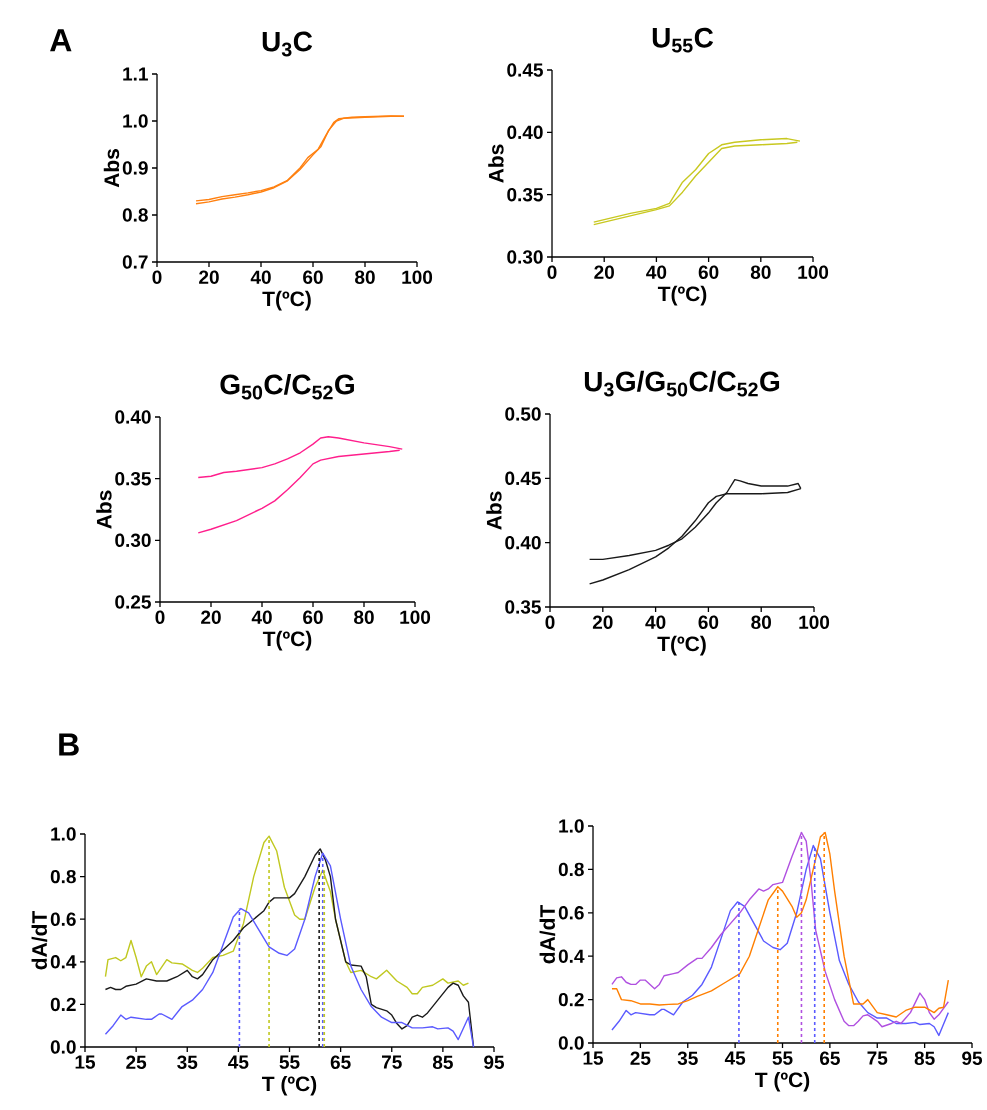 Image resolution: width=987 pixels, height=1110 pixels. Describe the element at coordinates (683, 40) in the screenshot. I see `chart-title: U$_{55}$C` at that location.